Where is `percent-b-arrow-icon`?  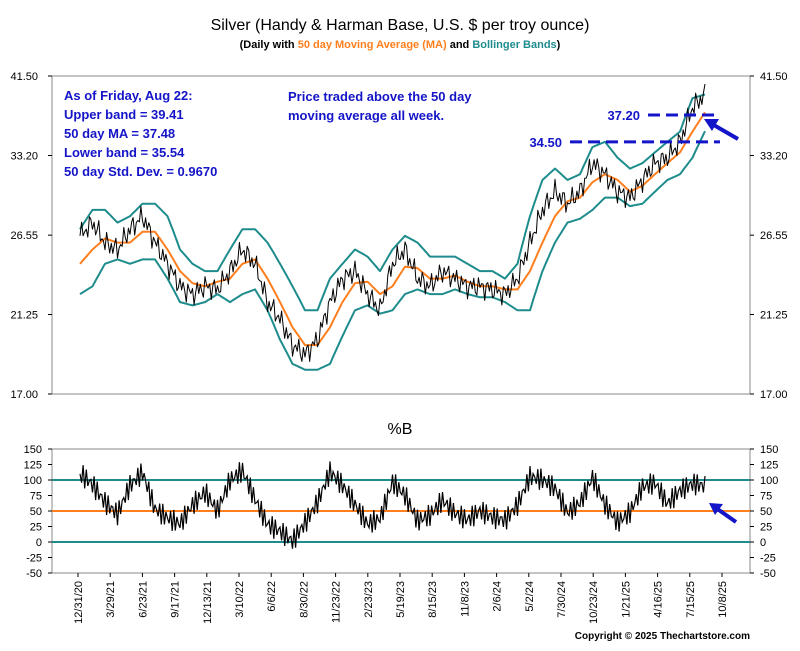 percent-b-arrow-icon is located at coordinates (723, 513).